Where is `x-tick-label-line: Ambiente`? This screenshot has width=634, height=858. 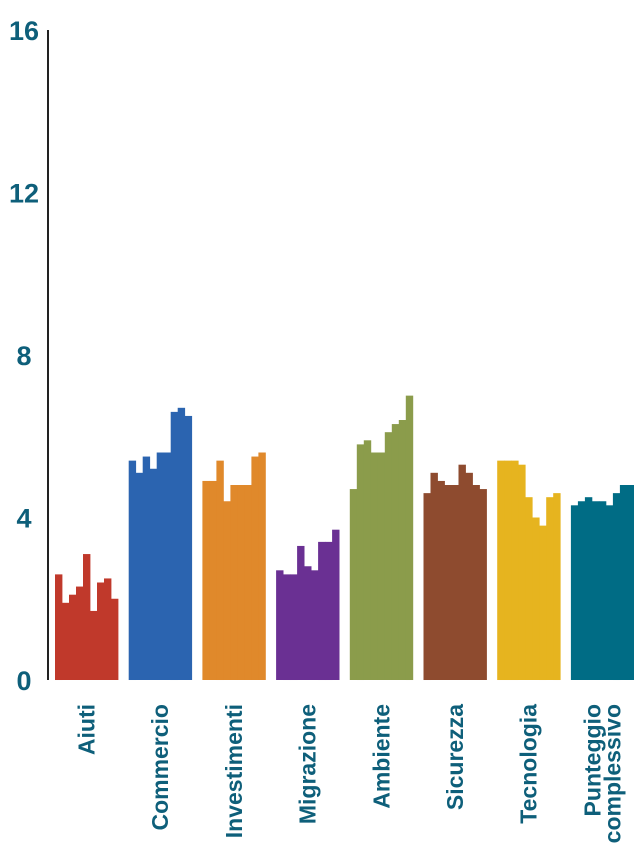 x-tick-label-line: Ambiente is located at coordinates (381, 756).